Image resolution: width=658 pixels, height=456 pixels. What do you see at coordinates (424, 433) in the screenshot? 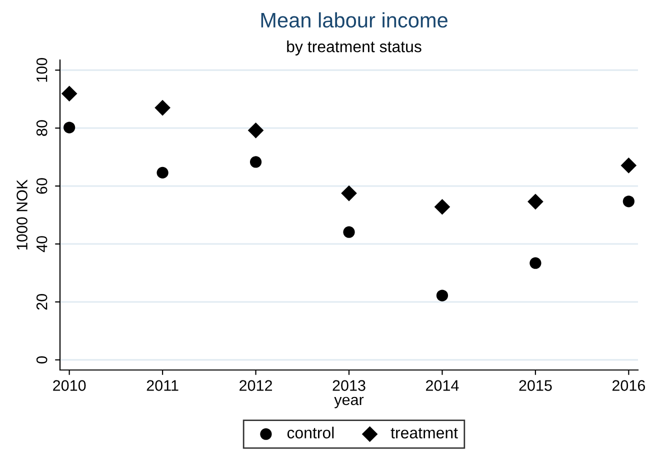
I see `legend-label: treatment` at bounding box center [424, 433].